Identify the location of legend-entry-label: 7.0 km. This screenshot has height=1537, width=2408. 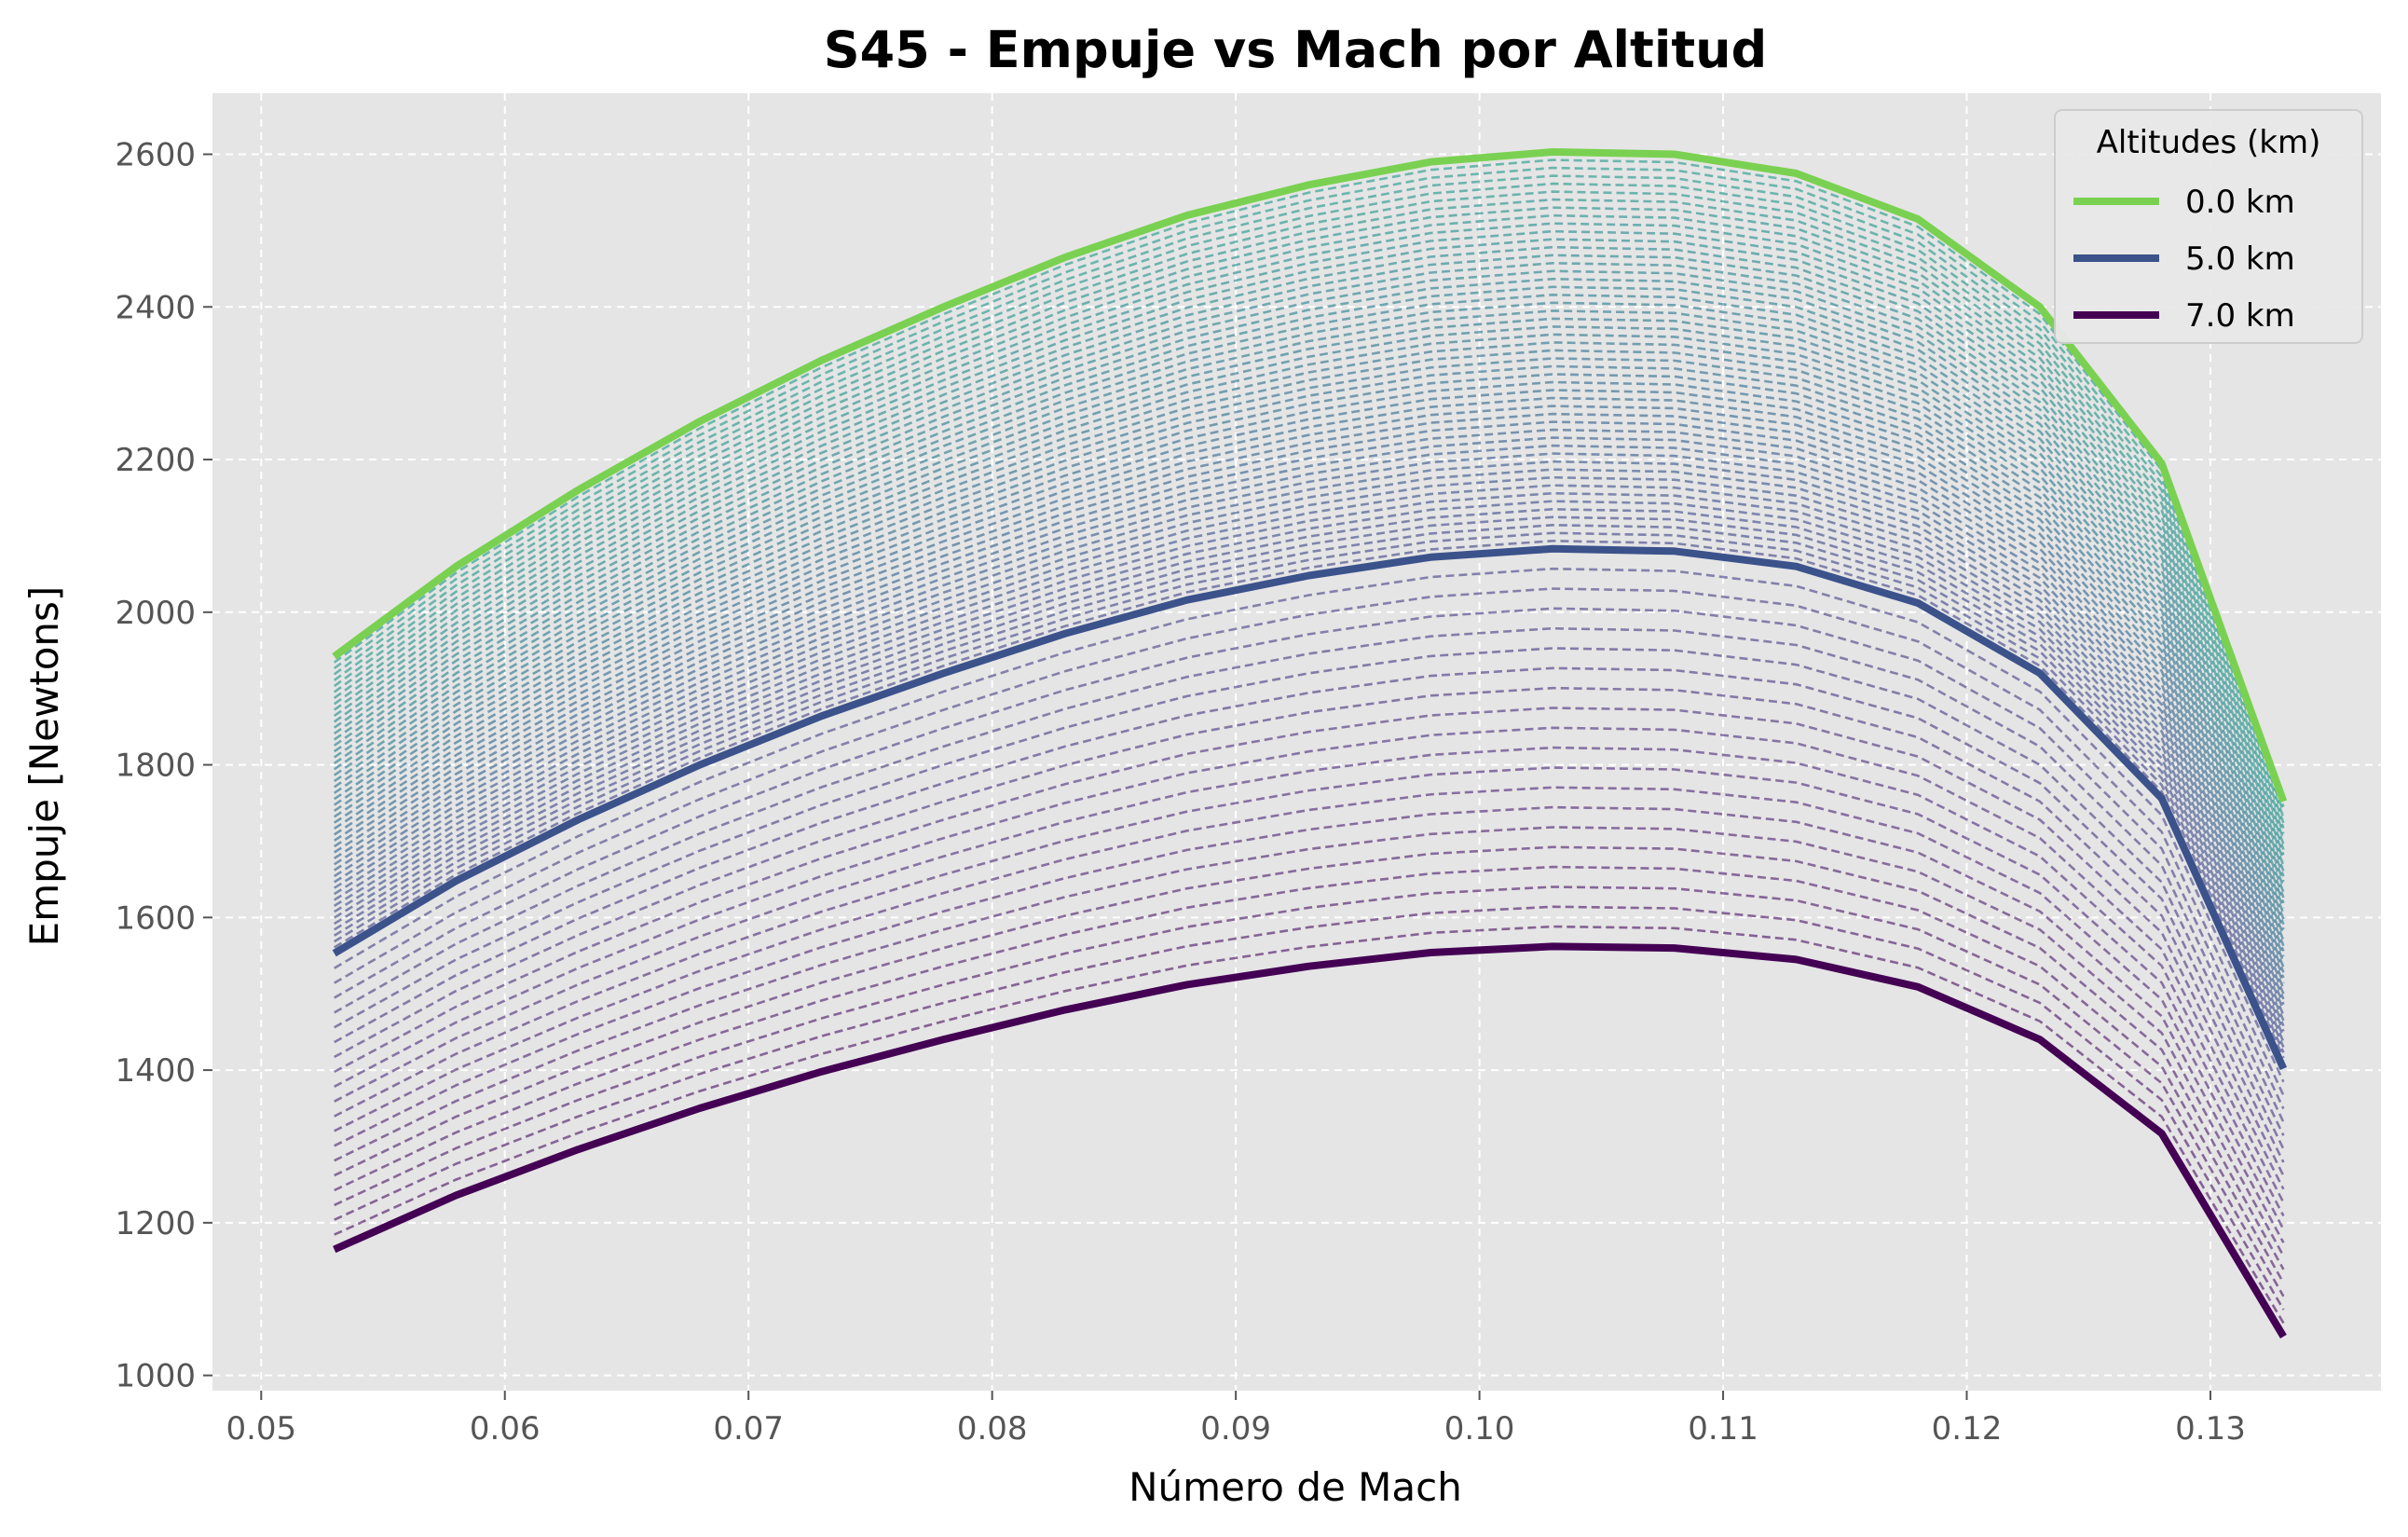
(2240, 316).